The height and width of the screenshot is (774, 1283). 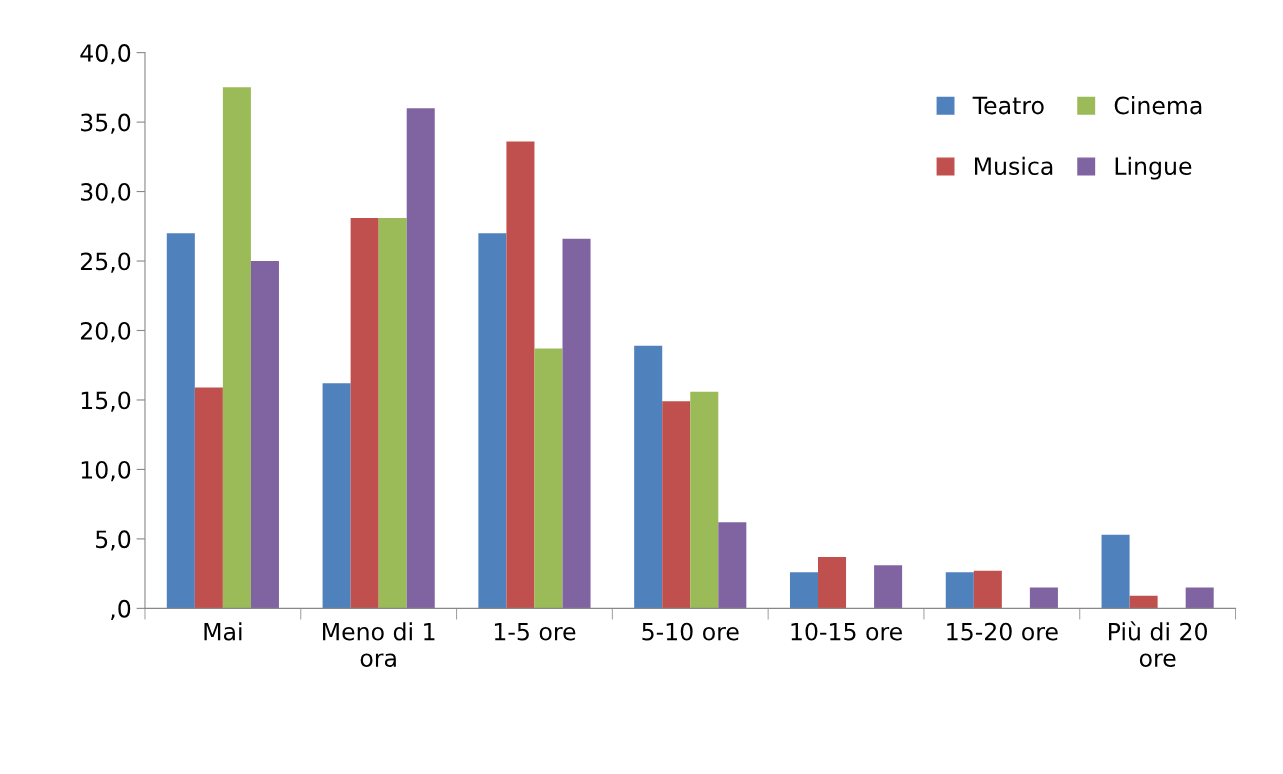 What do you see at coordinates (1008, 105) in the screenshot?
I see `legend-label: Teatro` at bounding box center [1008, 105].